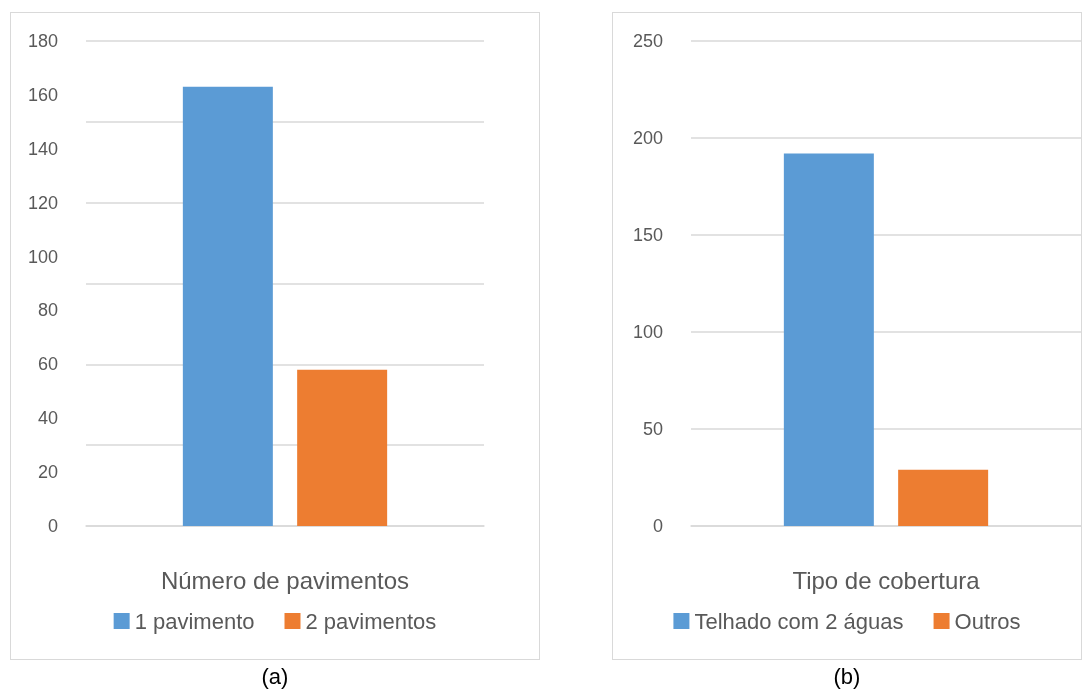 The height and width of the screenshot is (697, 1089). Describe the element at coordinates (42, 202) in the screenshot. I see `y-tick-label: 120` at that location.